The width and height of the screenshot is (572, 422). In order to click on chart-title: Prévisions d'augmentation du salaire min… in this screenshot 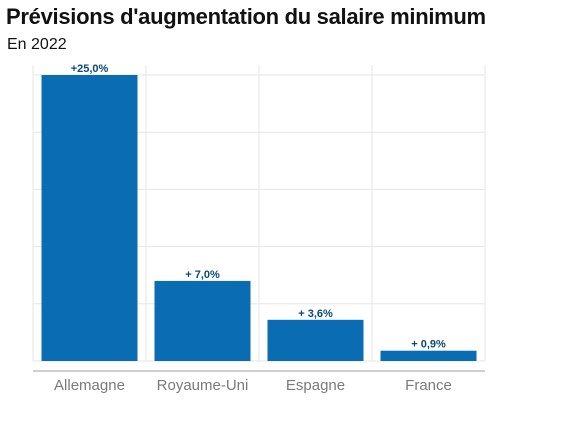, I will do `click(246, 16)`.